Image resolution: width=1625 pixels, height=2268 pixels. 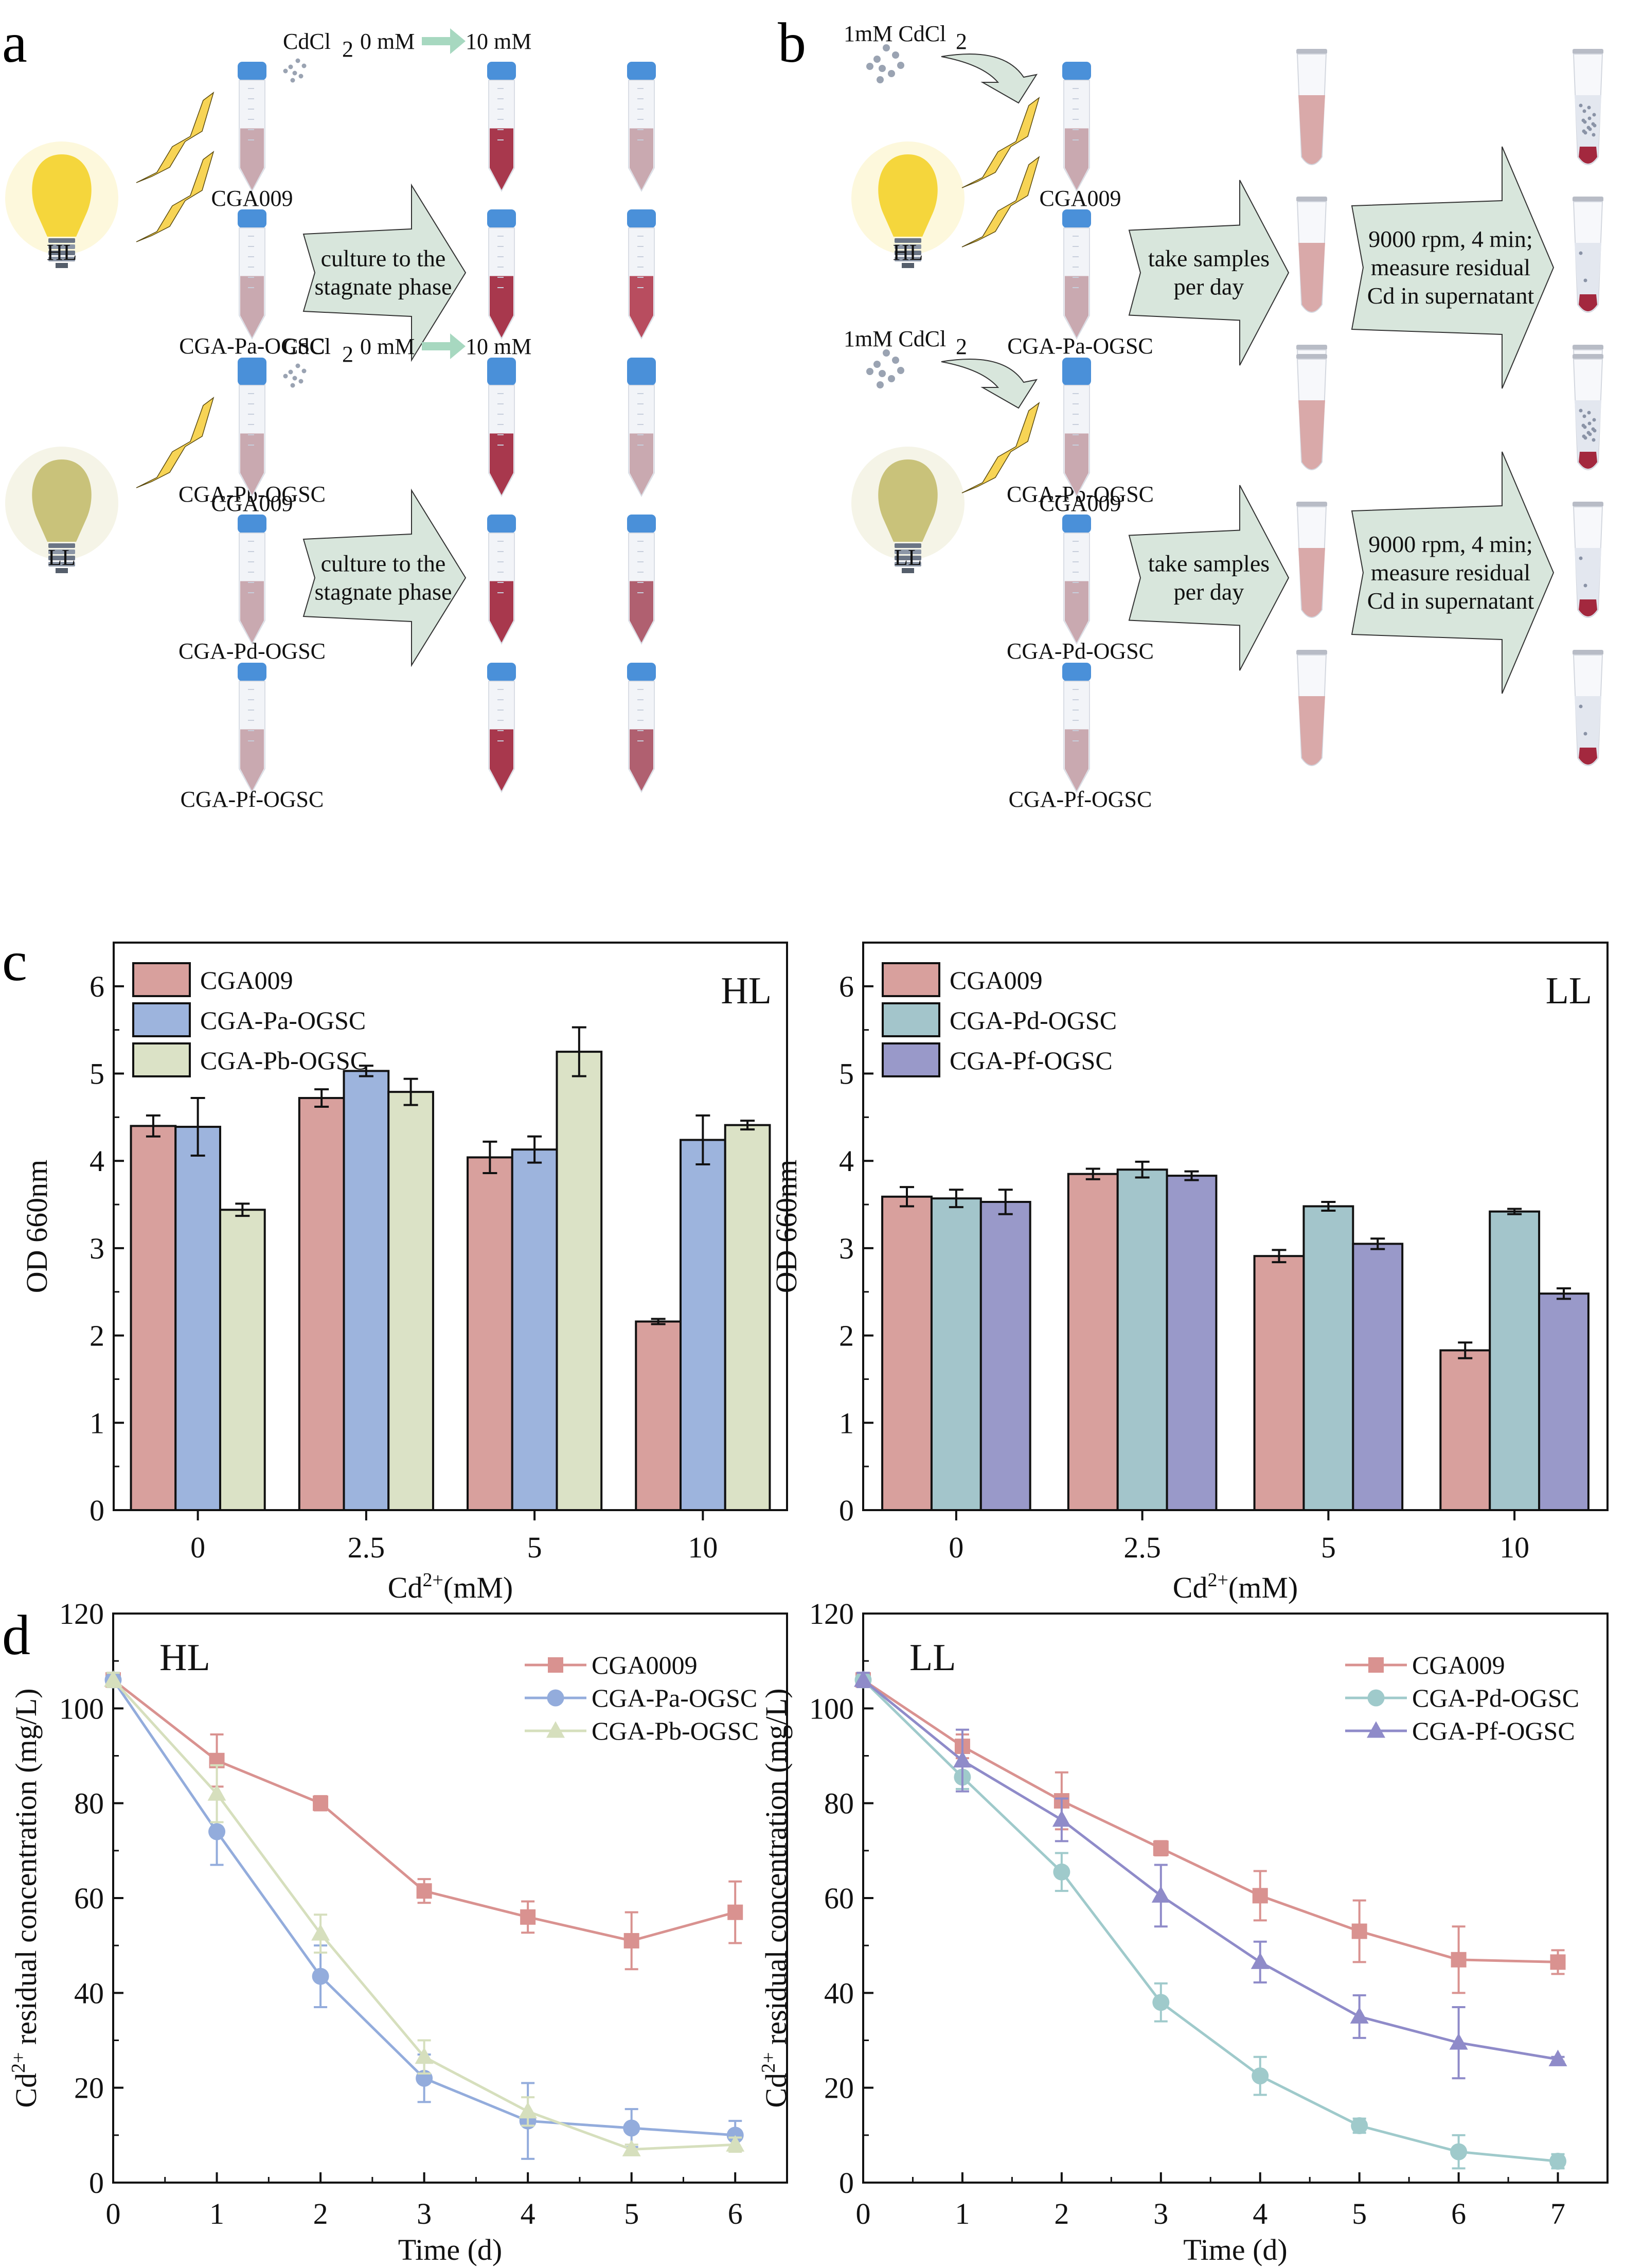 I want to click on bar-cga-pa-ogsc, so click(x=197, y=1318).